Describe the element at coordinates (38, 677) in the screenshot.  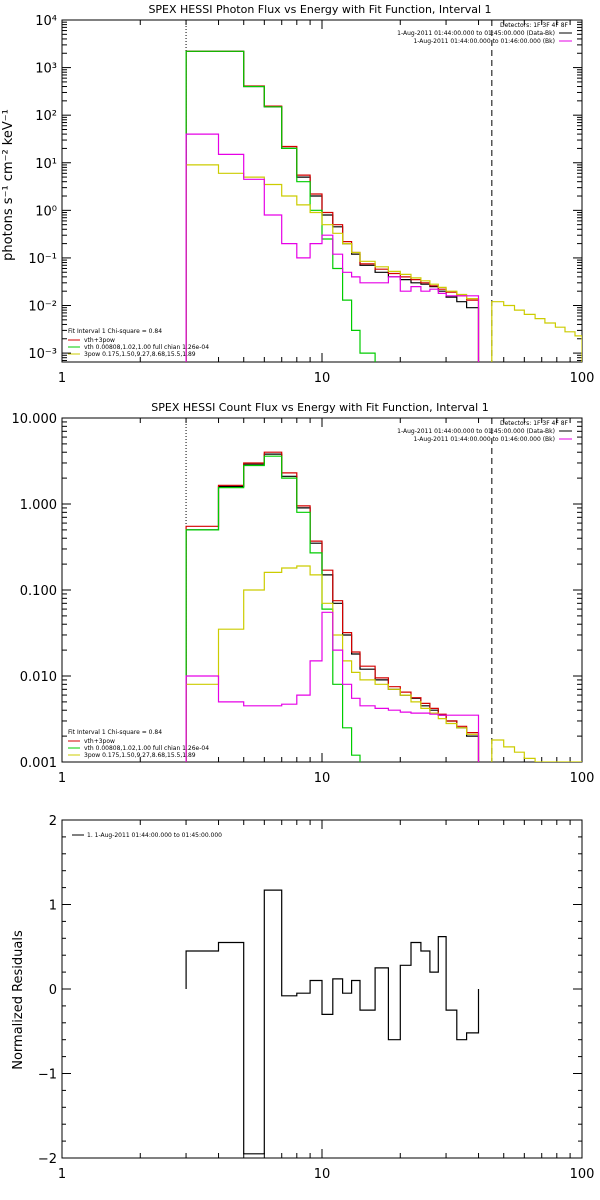
I see `y-tick-label: 0.010` at that location.